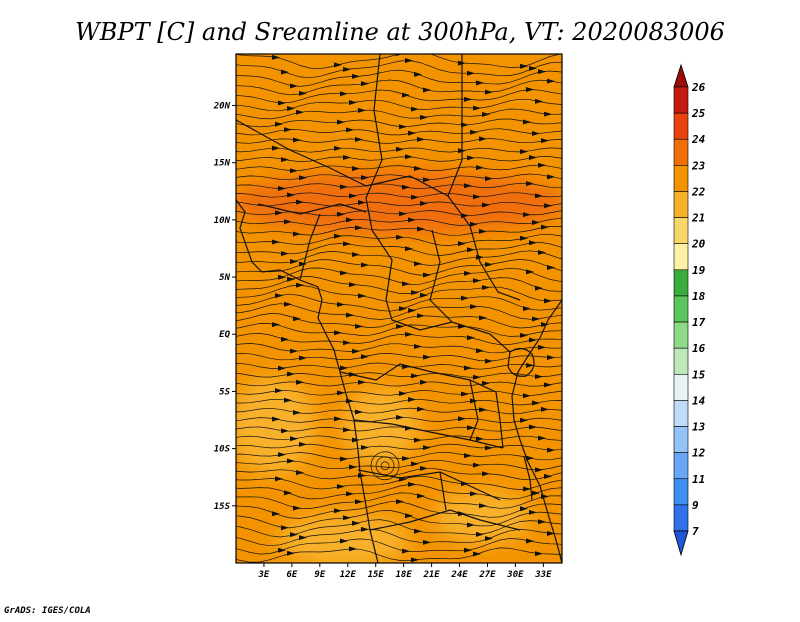  I want to click on colorbar-label: 16, so click(699, 348).